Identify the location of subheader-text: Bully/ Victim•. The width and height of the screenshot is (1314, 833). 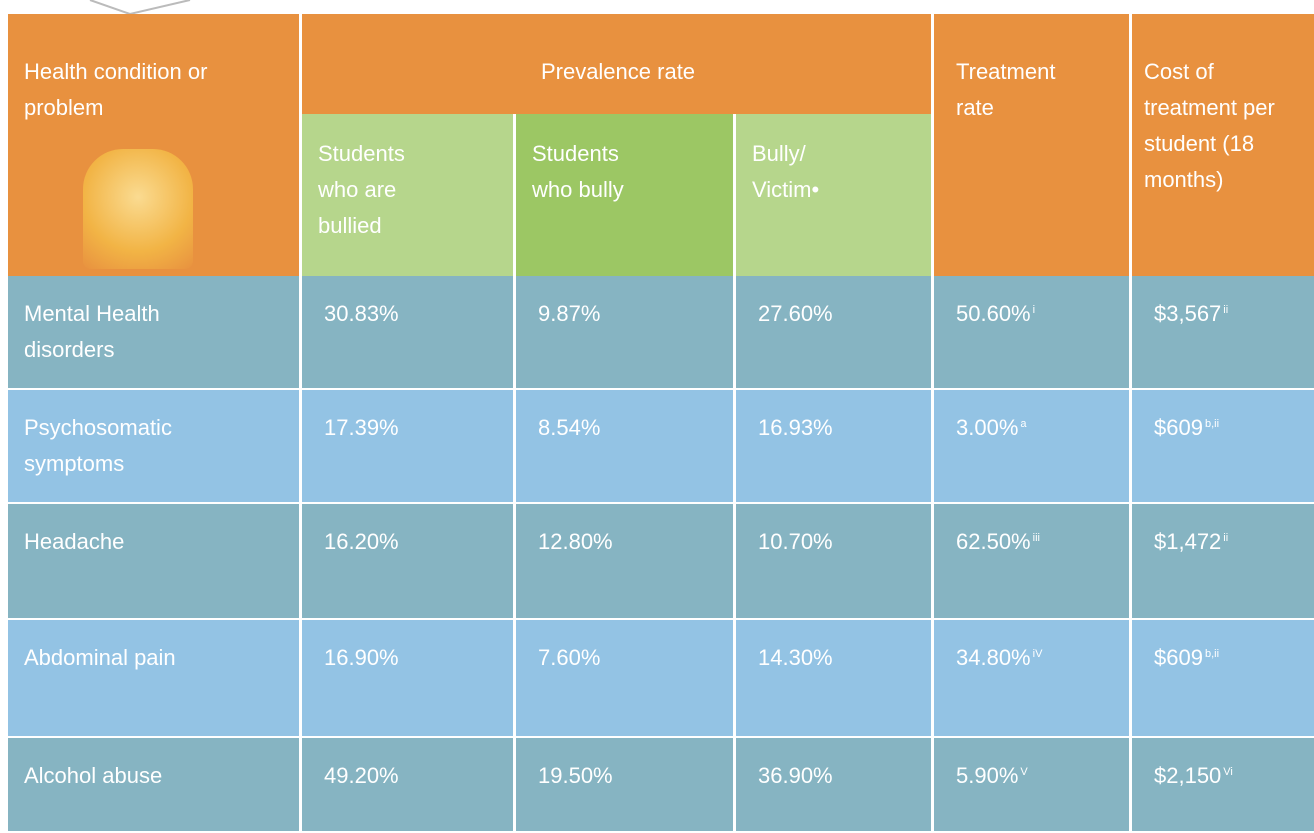
(786, 171).